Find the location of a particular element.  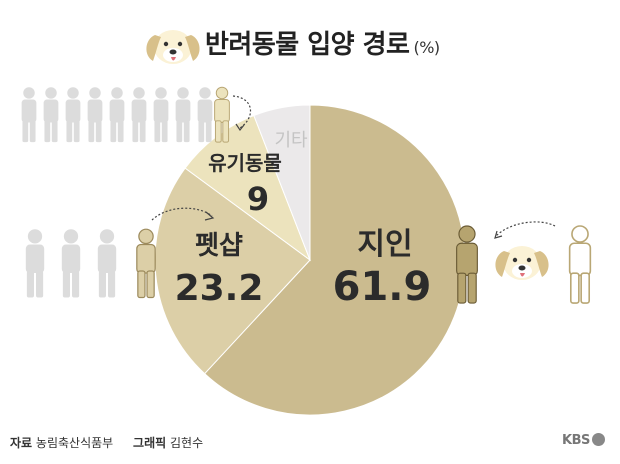

person-owner-icon is located at coordinates (580, 264).